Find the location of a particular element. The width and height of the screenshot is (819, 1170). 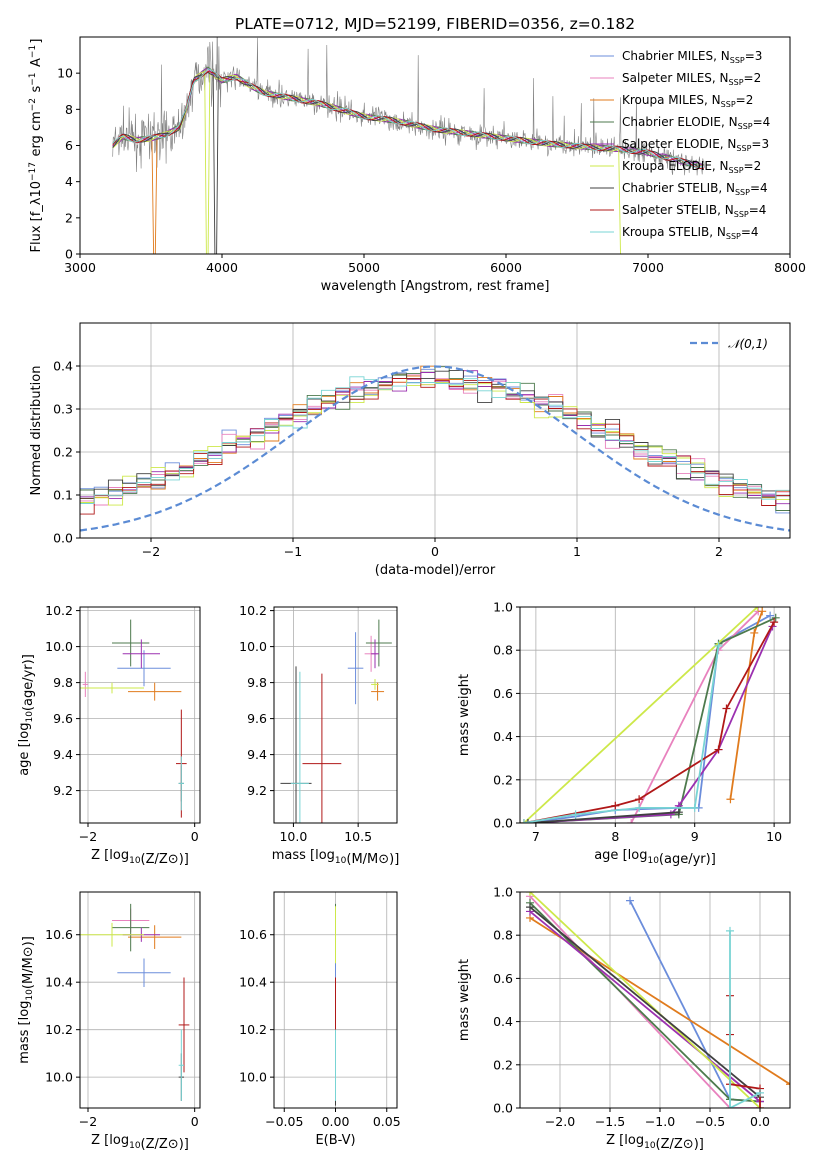

x-tick-label: 6000 is located at coordinates (506, 267).